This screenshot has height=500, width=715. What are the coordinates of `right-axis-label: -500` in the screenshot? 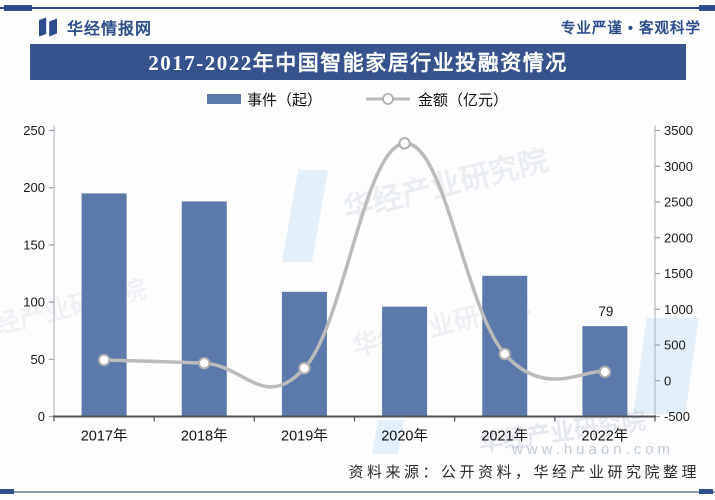 It's located at (677, 416).